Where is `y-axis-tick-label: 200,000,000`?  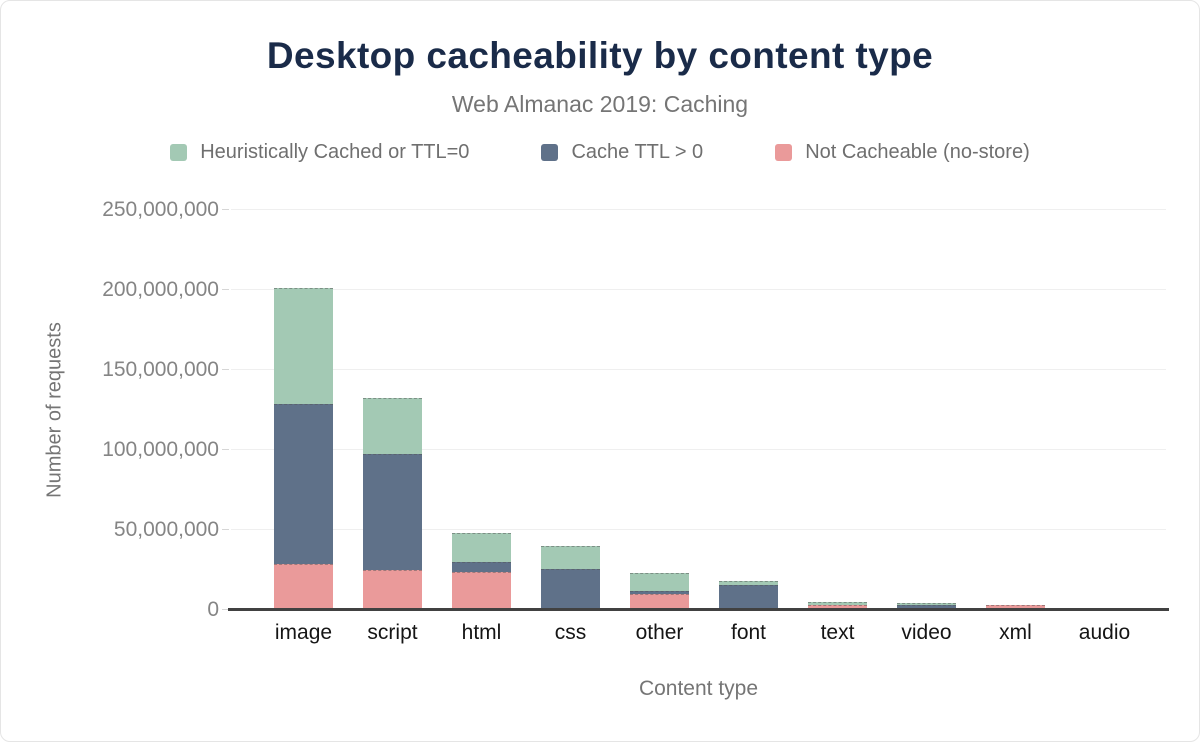 y-axis-tick-label: 200,000,000 is located at coordinates (160, 289).